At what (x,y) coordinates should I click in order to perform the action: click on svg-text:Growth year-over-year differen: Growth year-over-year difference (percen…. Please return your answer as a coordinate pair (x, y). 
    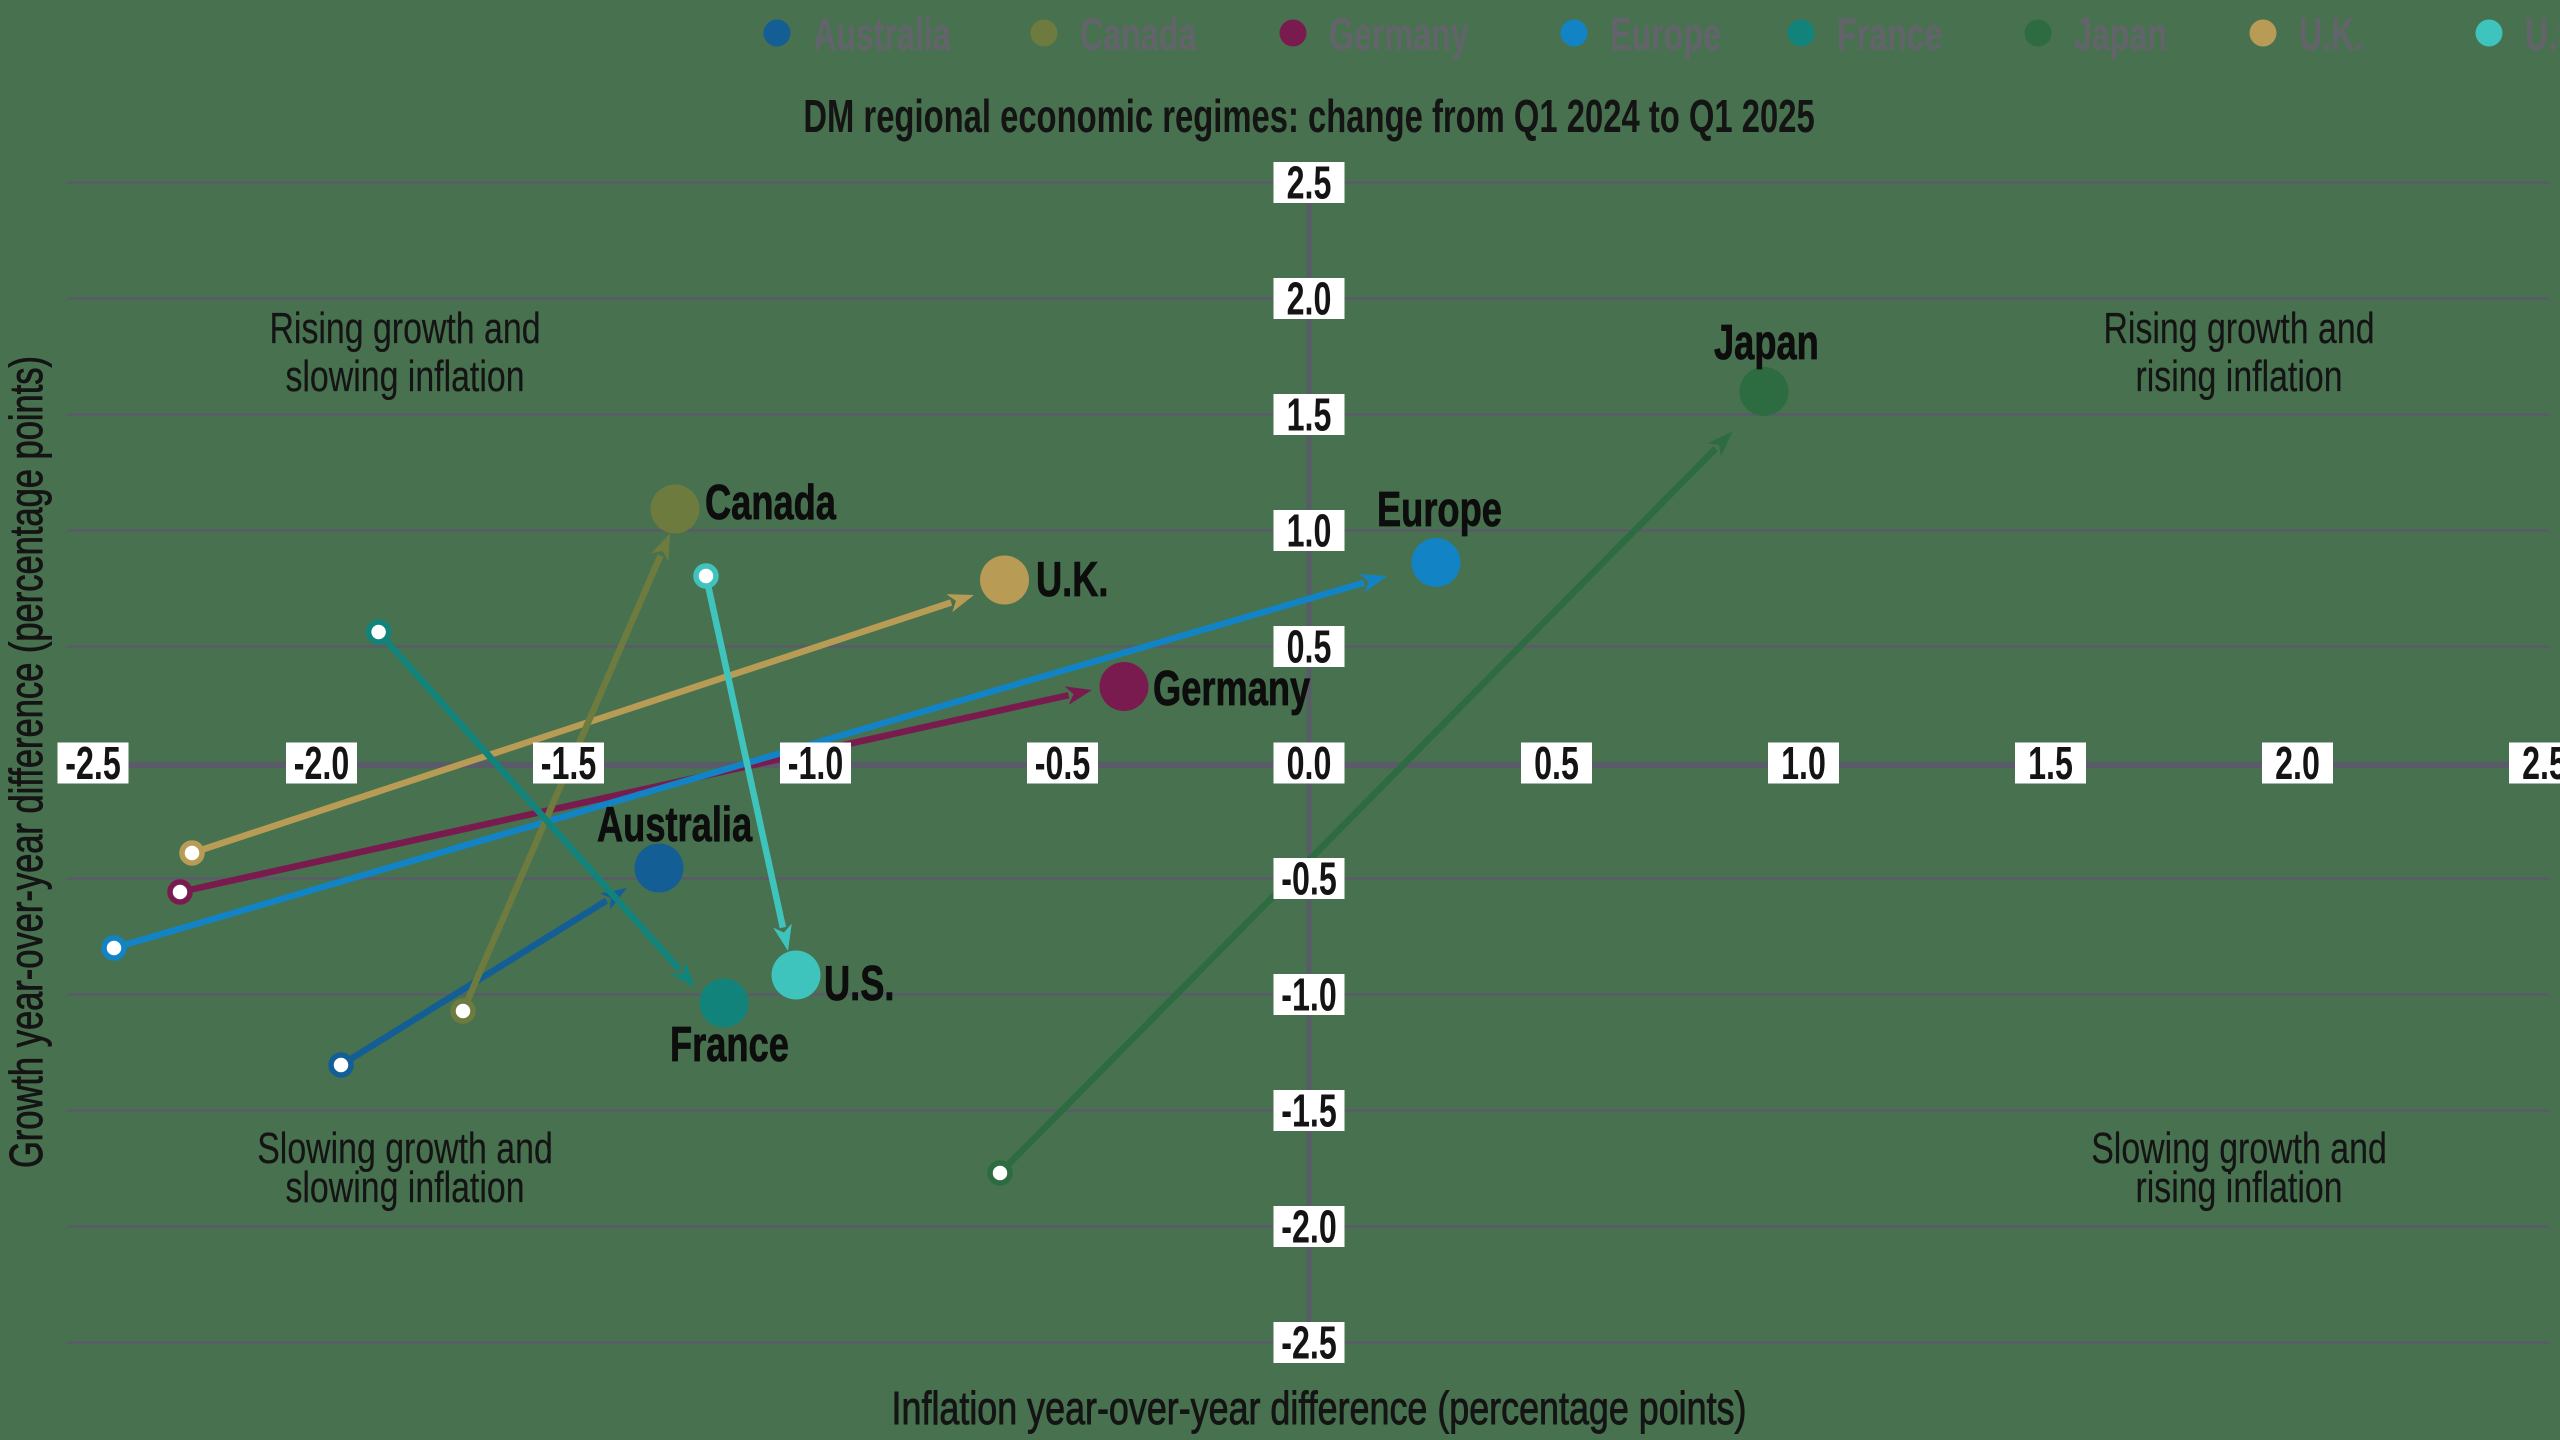
    Looking at the image, I should click on (26, 762).